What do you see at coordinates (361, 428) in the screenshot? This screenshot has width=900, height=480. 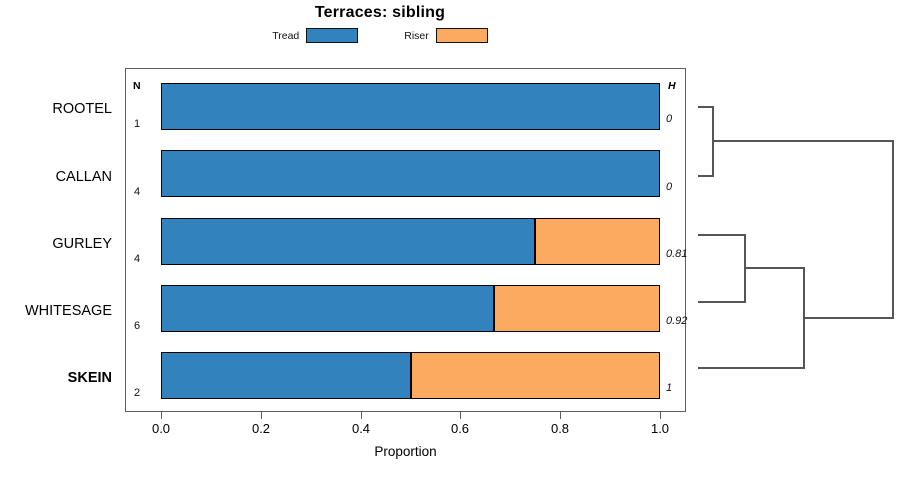 I see `x-tick-label-2: 0.4` at bounding box center [361, 428].